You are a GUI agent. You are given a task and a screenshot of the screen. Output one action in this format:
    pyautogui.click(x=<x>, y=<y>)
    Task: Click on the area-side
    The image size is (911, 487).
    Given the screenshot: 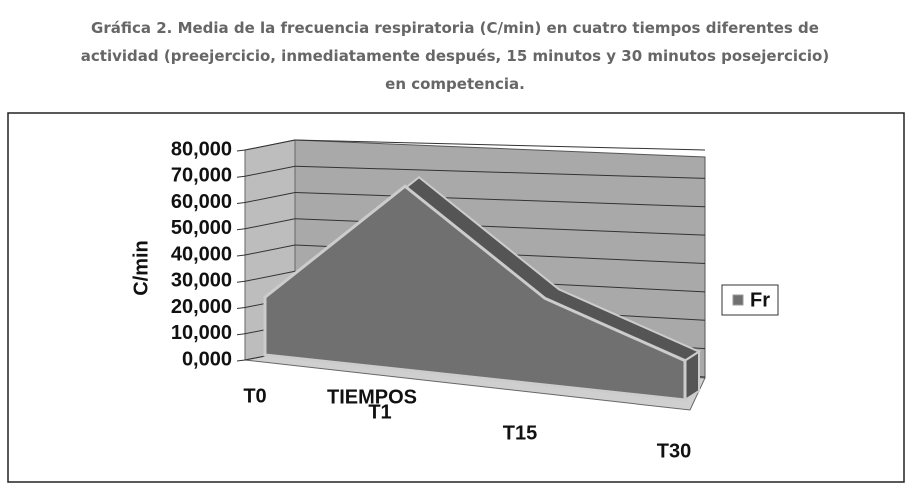 What is the action you would take?
    pyautogui.click(x=692, y=375)
    